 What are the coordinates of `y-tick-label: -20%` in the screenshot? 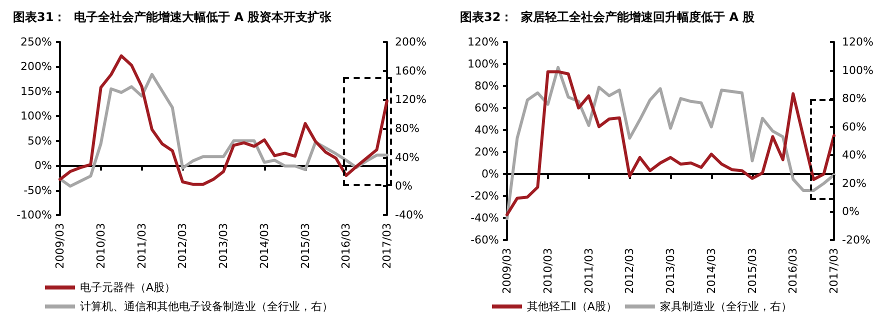 It's located at (484, 196).